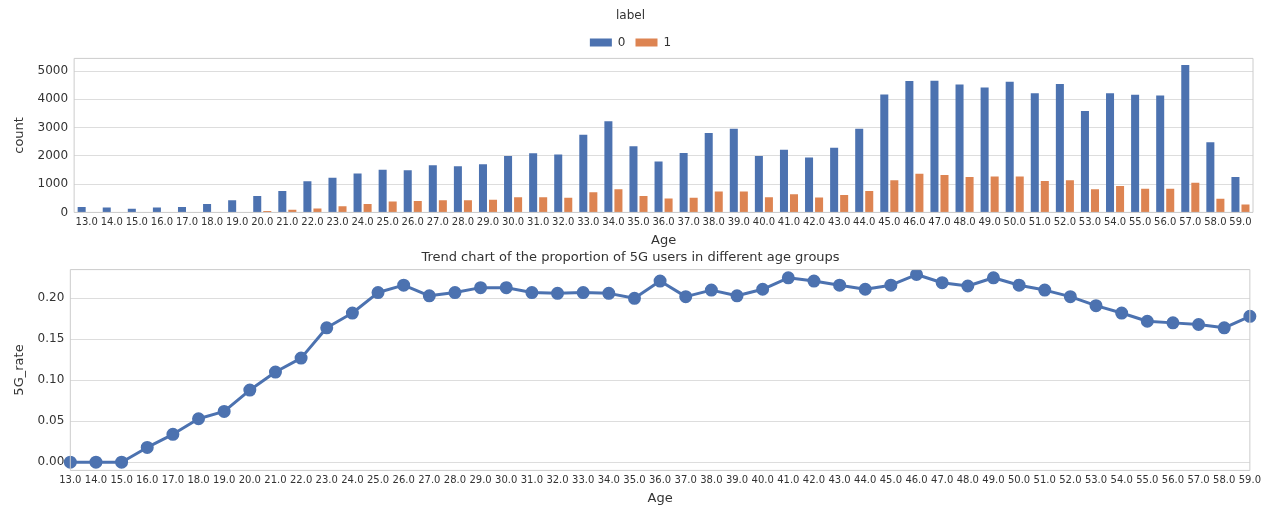  What do you see at coordinates (713, 221) in the screenshot?
I see `x-tick-label: 38.0` at bounding box center [713, 221].